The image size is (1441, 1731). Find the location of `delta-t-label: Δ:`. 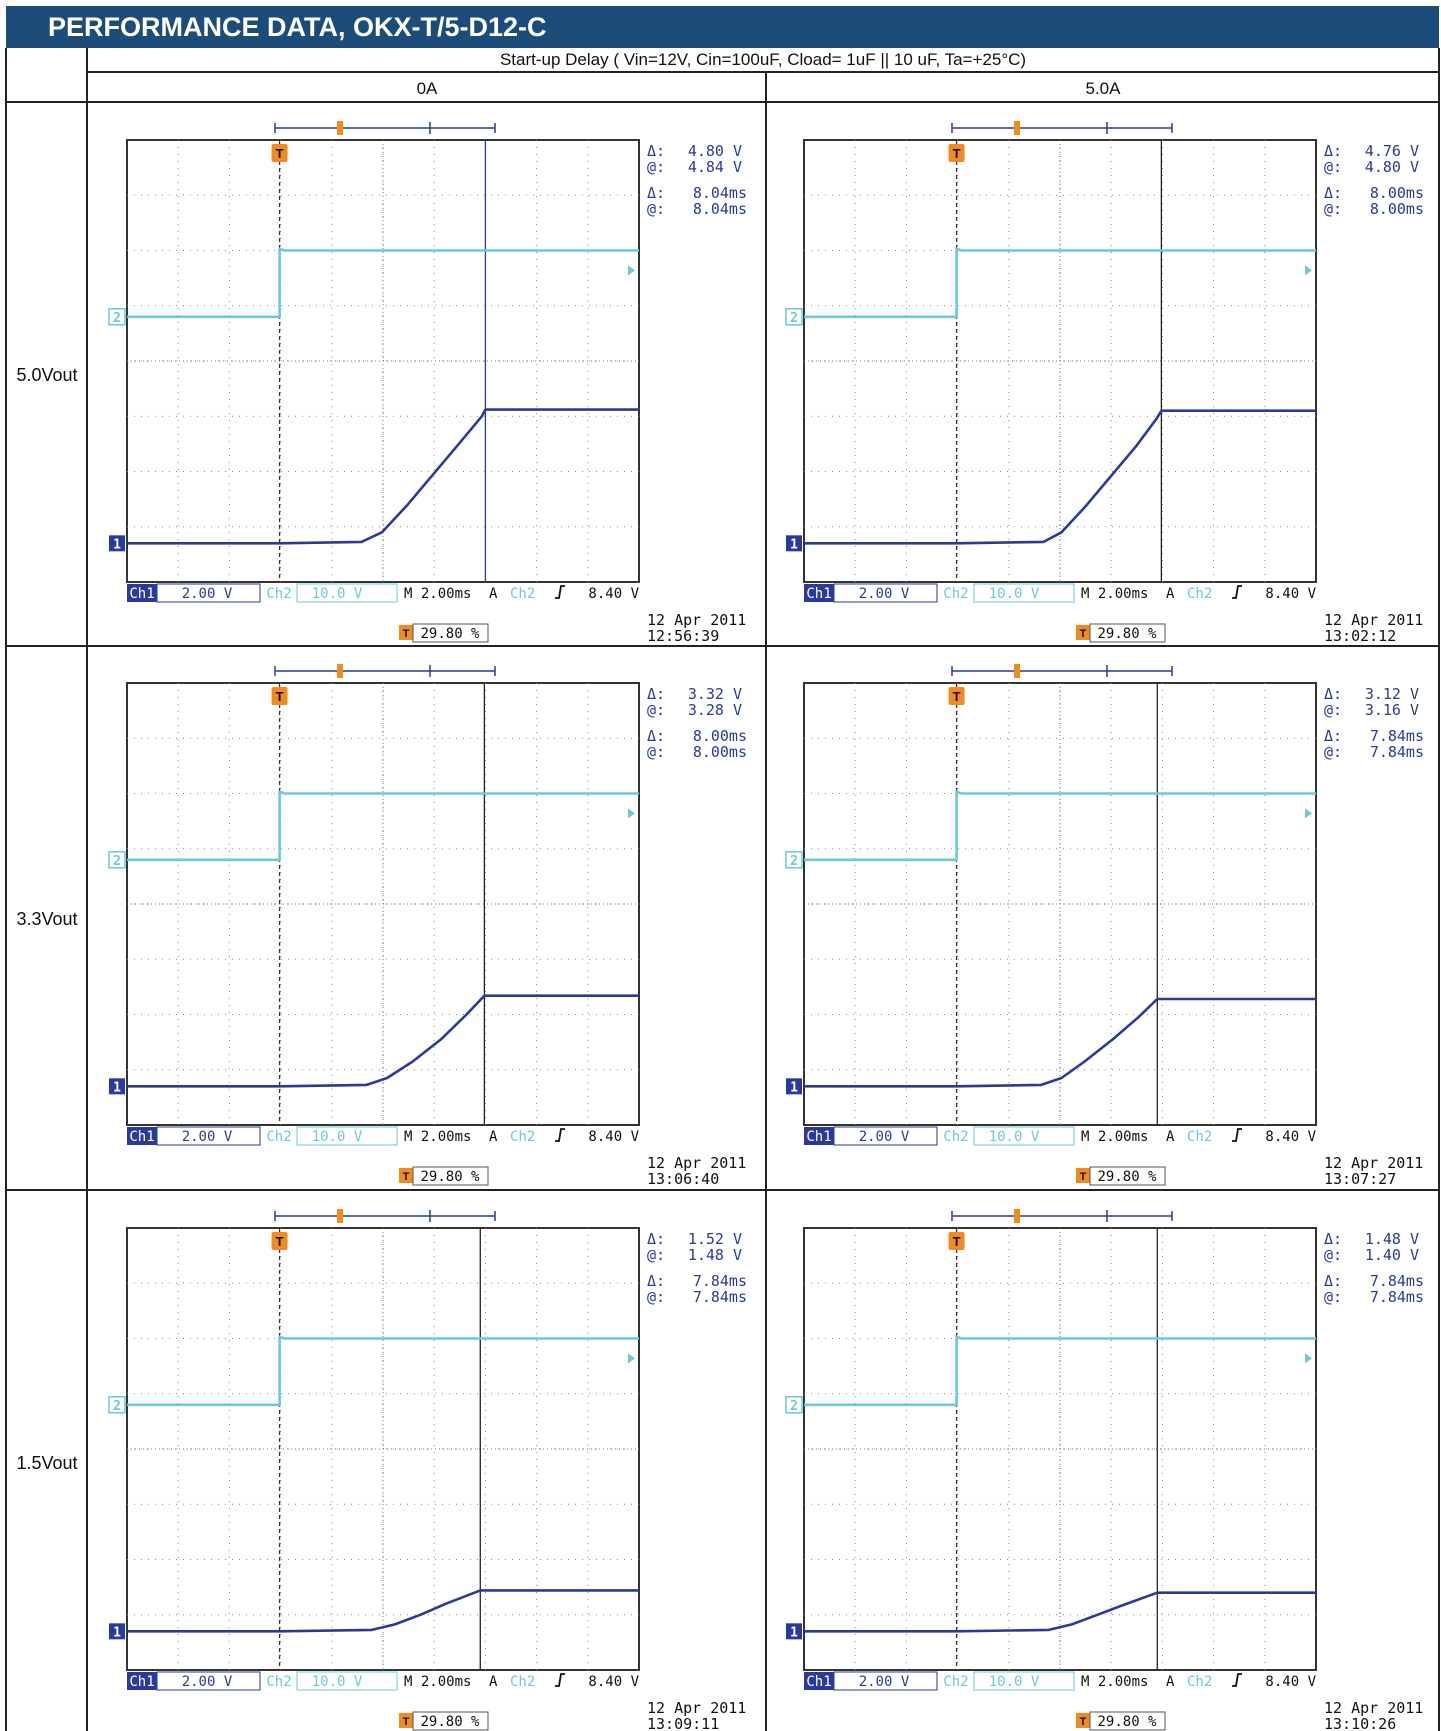

delta-t-label: Δ: is located at coordinates (1333, 193).